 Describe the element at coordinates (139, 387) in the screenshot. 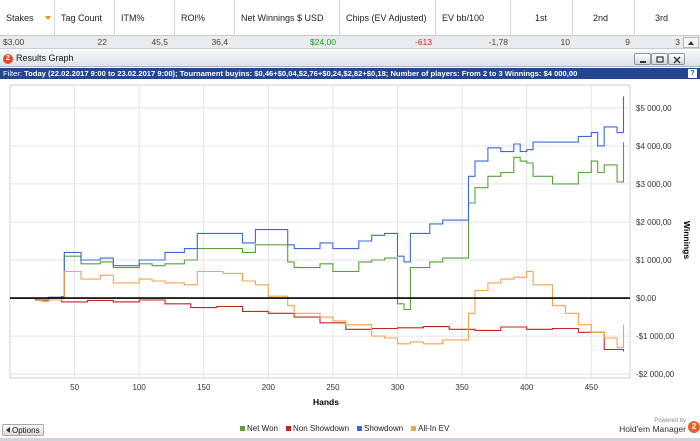

I see `x-tick-label: 100` at that location.